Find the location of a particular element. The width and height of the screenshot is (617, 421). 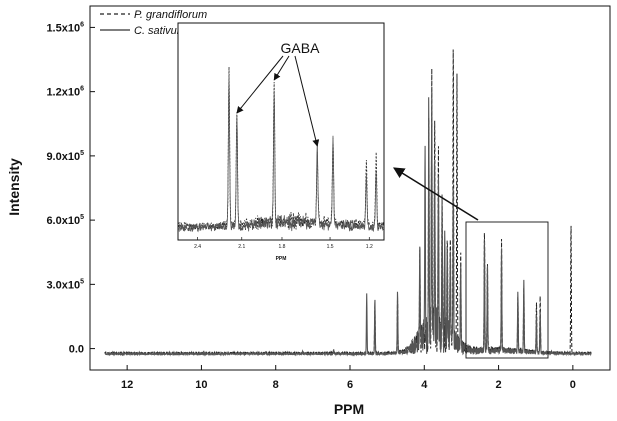

y-axis: 0.0 3.0x105 6.0x105 9.0x105 1.2x106 1.5x106 is located at coordinates (70, 188).